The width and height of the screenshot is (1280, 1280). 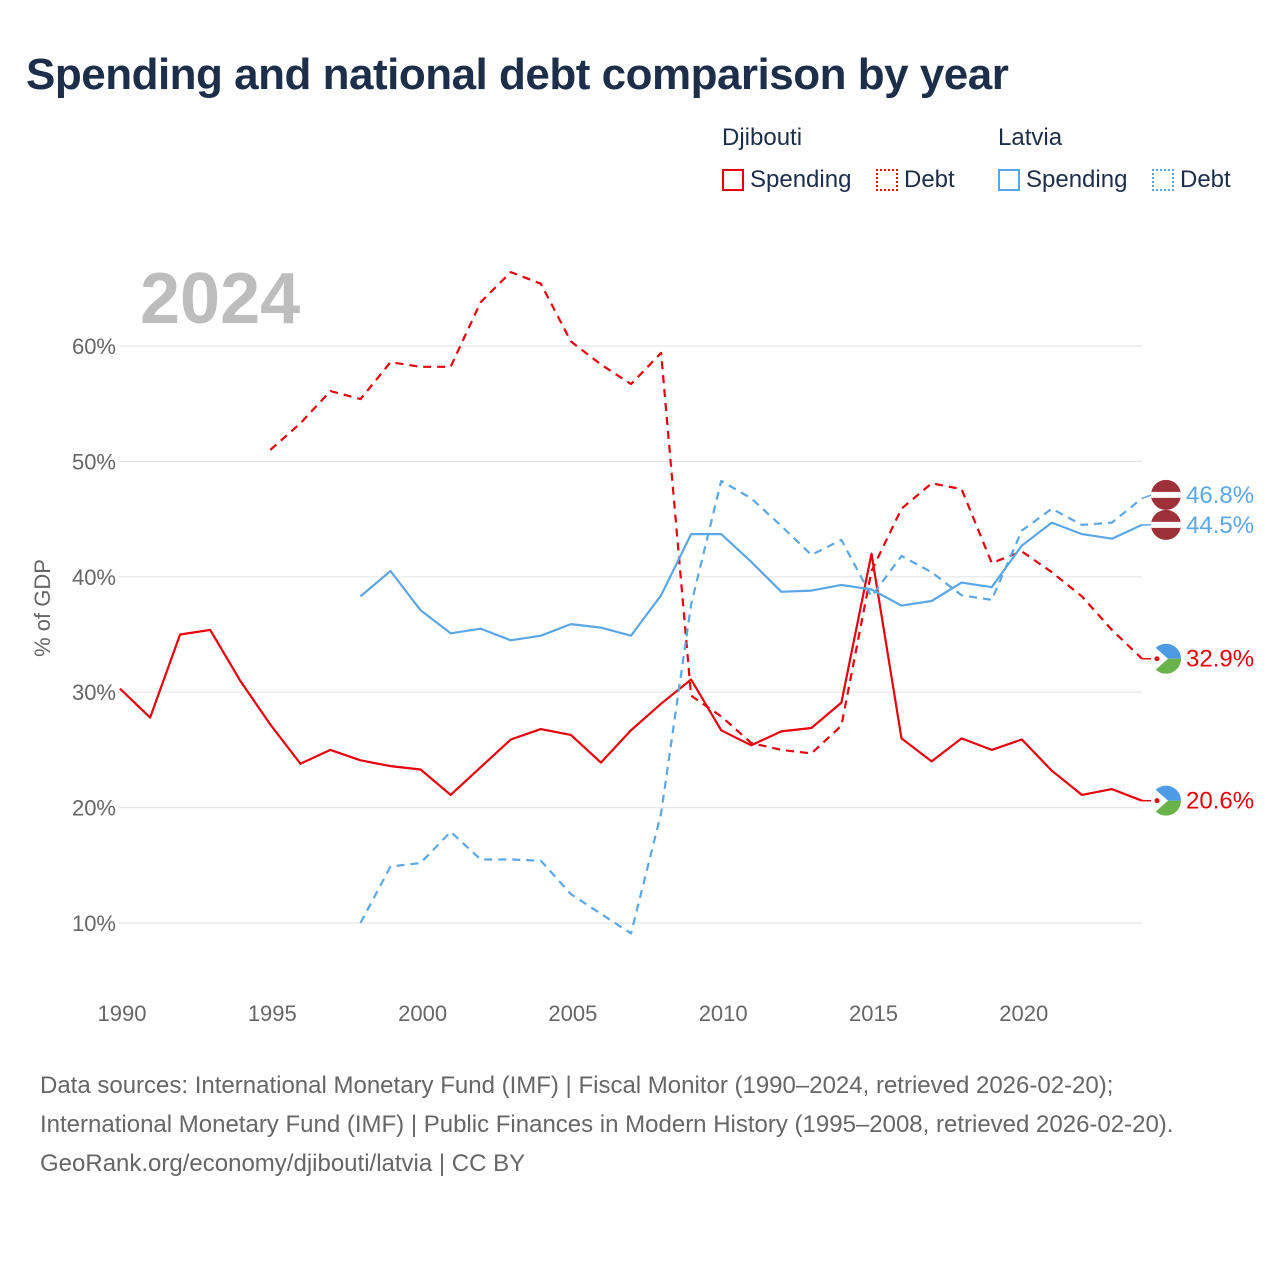 I want to click on y-tick-label: 20%, so click(x=94, y=808).